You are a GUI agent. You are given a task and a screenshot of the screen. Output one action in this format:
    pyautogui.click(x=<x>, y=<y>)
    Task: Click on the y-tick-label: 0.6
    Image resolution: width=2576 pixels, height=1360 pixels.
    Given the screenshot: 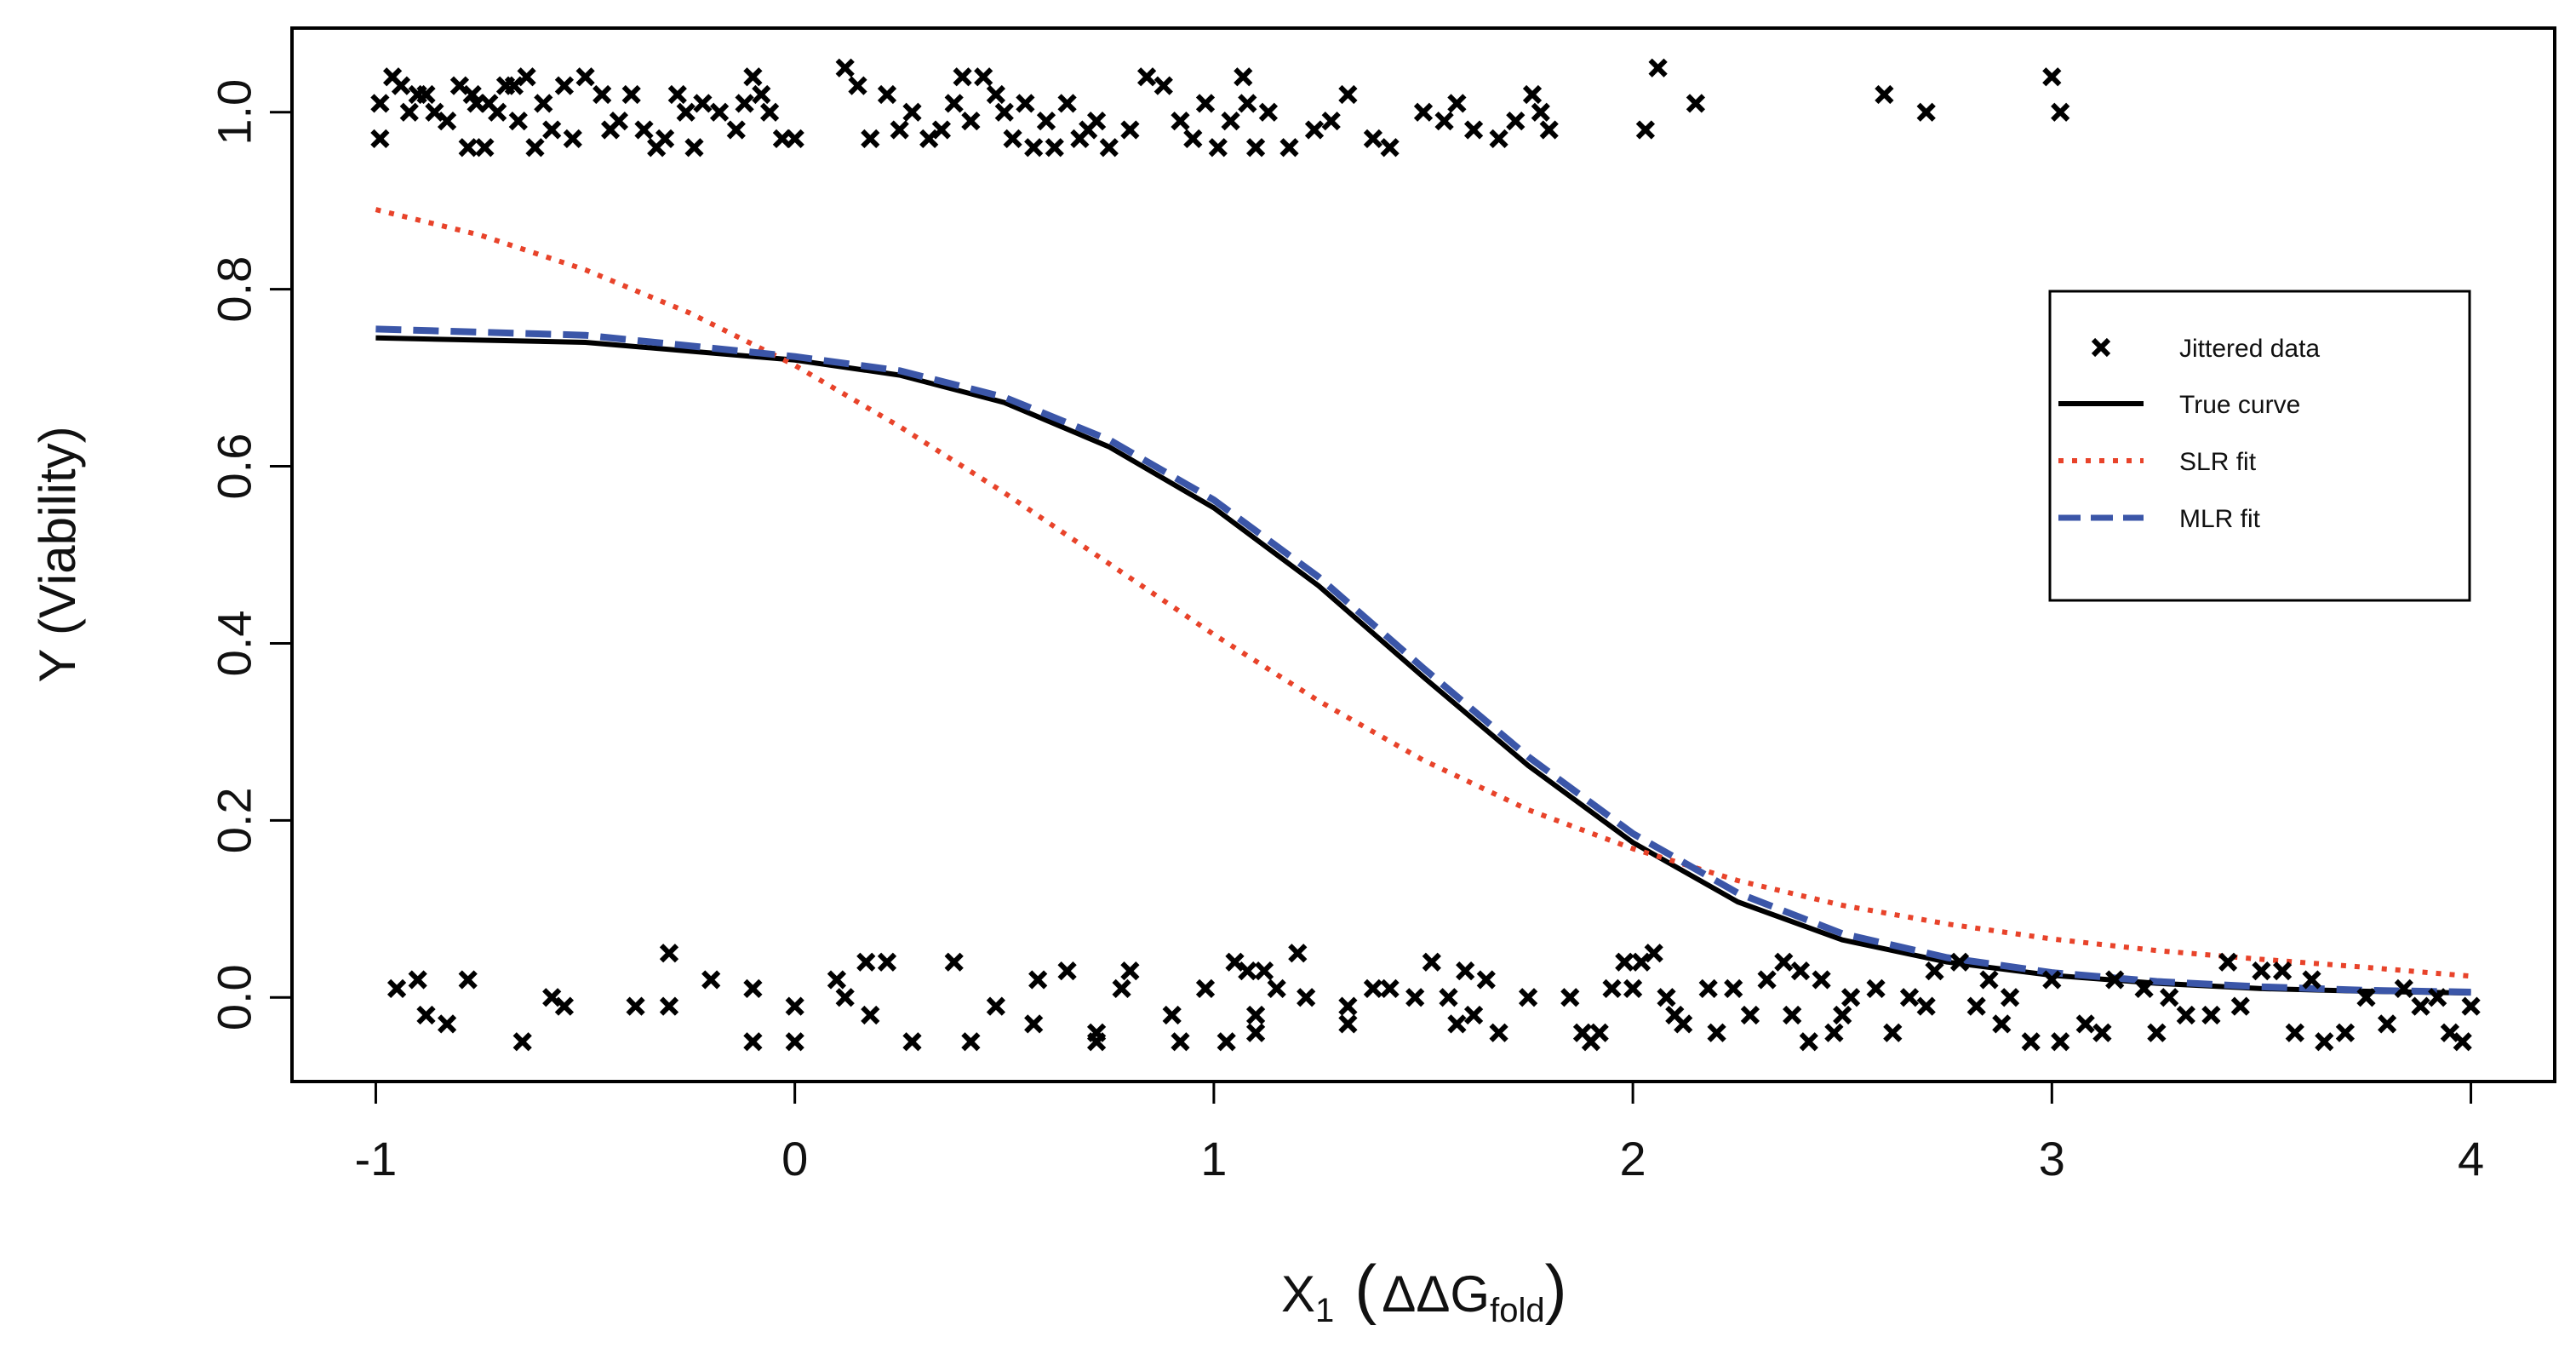 What is the action you would take?
    pyautogui.click(x=234, y=466)
    